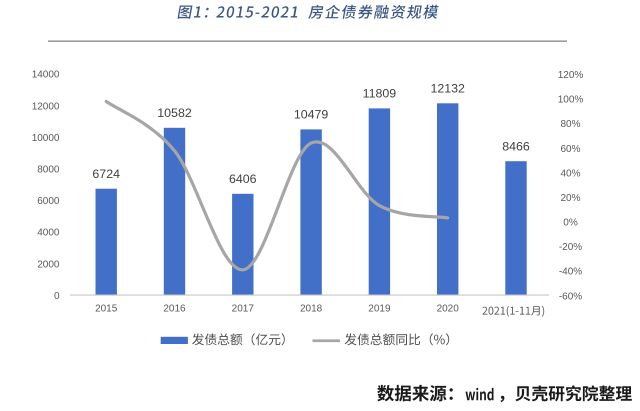 The image size is (640, 411). I want to click on svg-text: 0, so click(57, 296).